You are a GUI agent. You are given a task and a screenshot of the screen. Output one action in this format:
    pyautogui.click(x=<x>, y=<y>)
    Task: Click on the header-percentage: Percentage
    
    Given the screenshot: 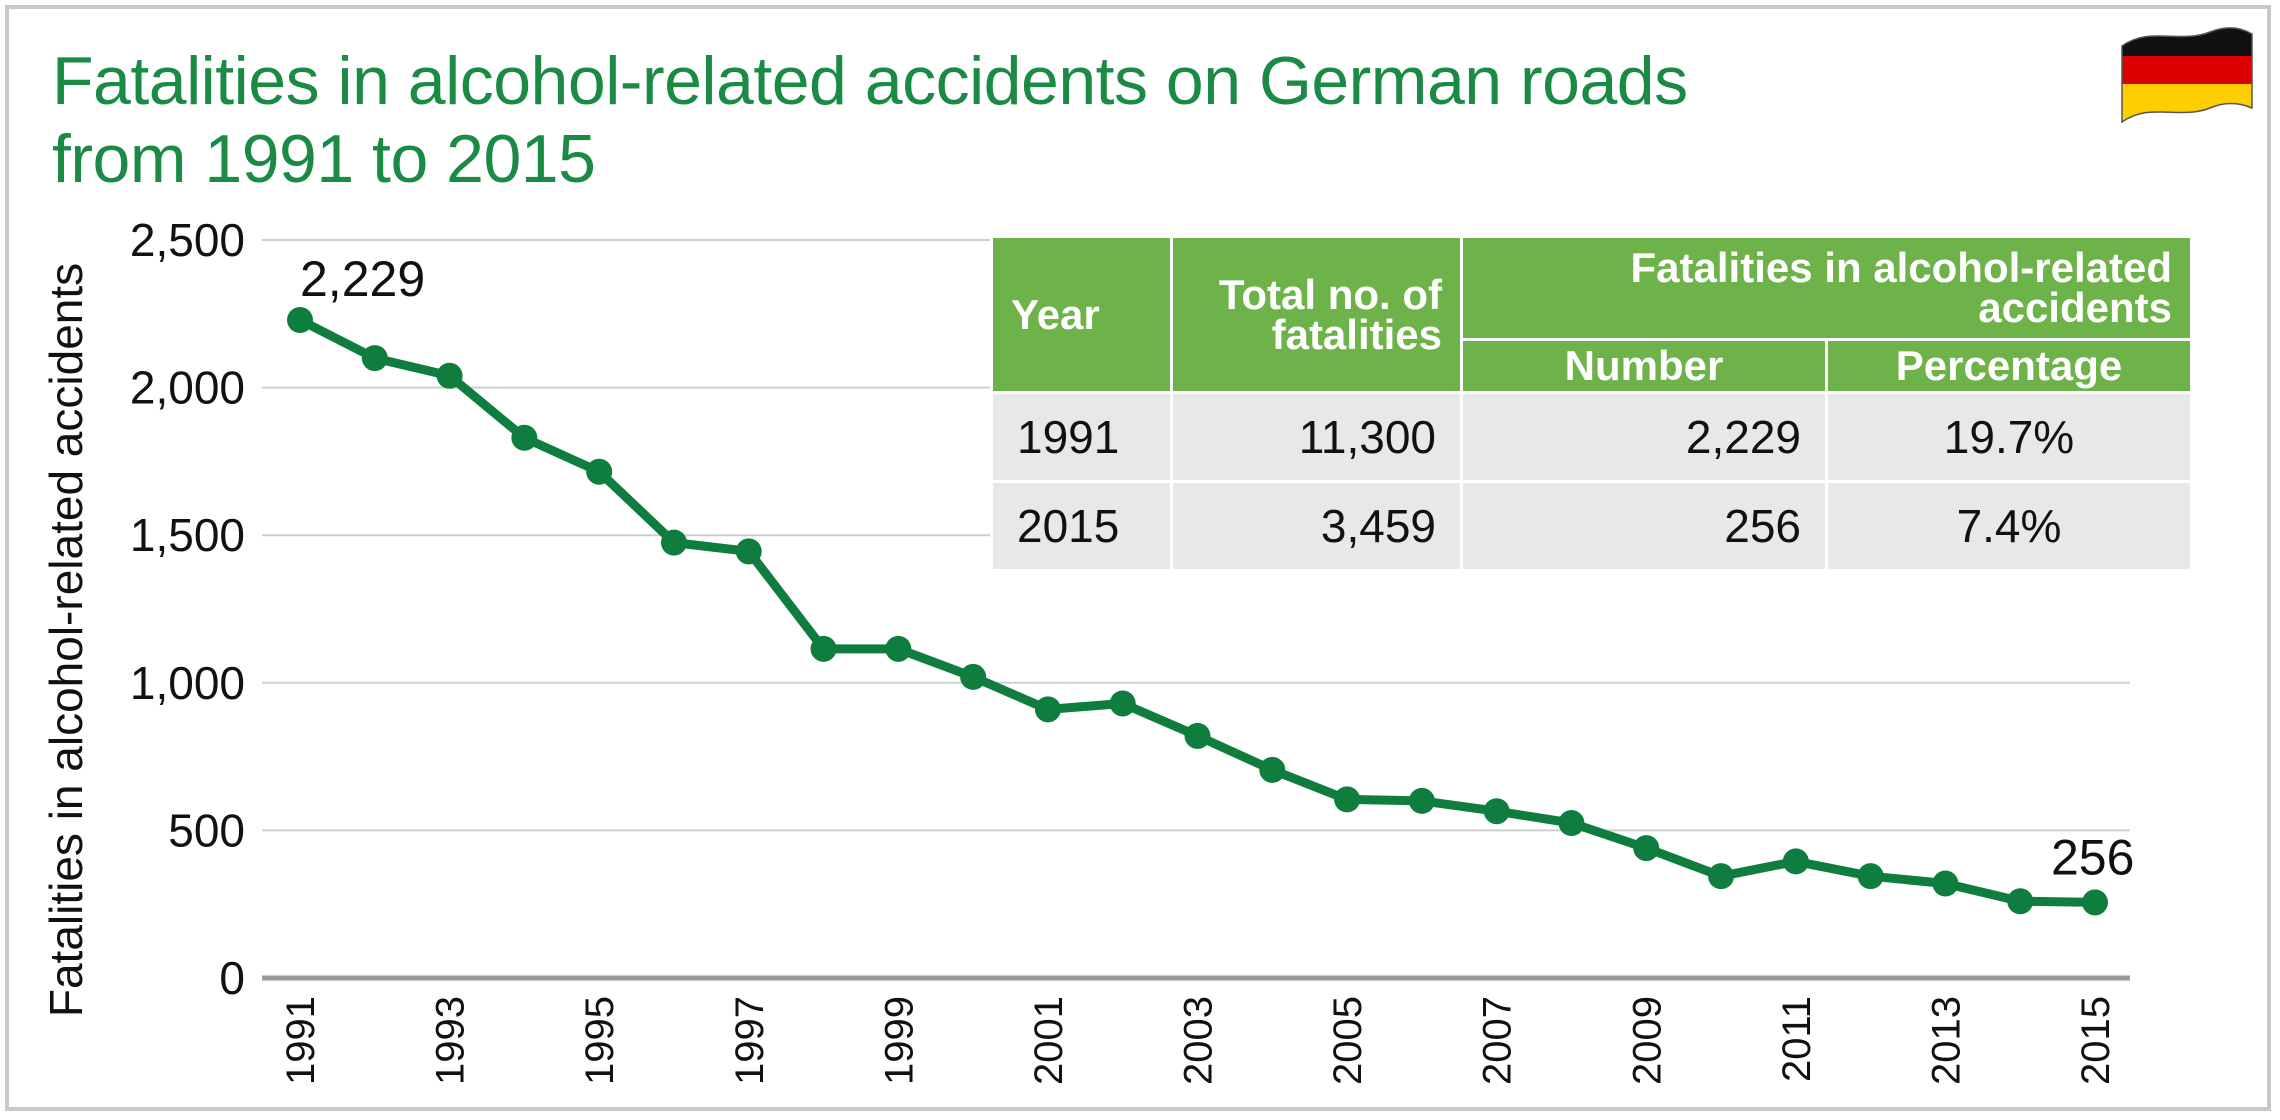 What is the action you would take?
    pyautogui.click(x=2009, y=366)
    